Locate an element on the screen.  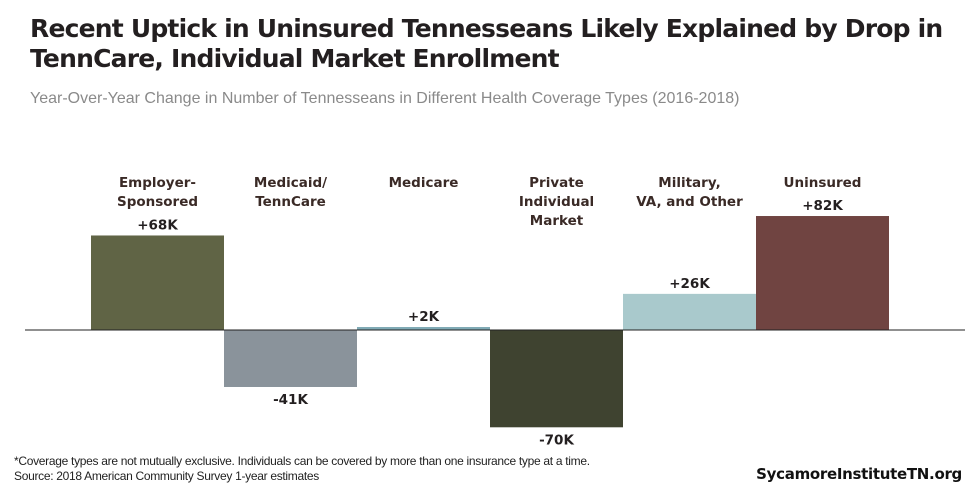
brand-logo-text: SycamoreInstituteTN.org is located at coordinates (859, 474).